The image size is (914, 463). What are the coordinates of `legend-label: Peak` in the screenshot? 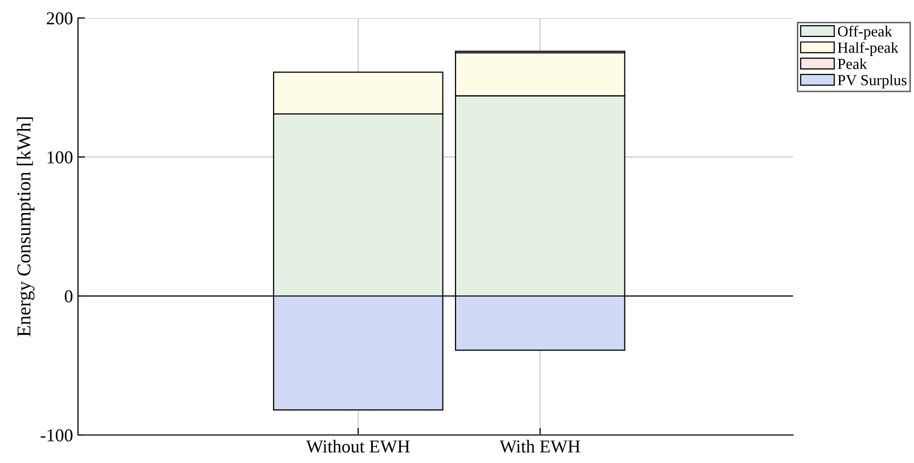 It's located at (853, 64).